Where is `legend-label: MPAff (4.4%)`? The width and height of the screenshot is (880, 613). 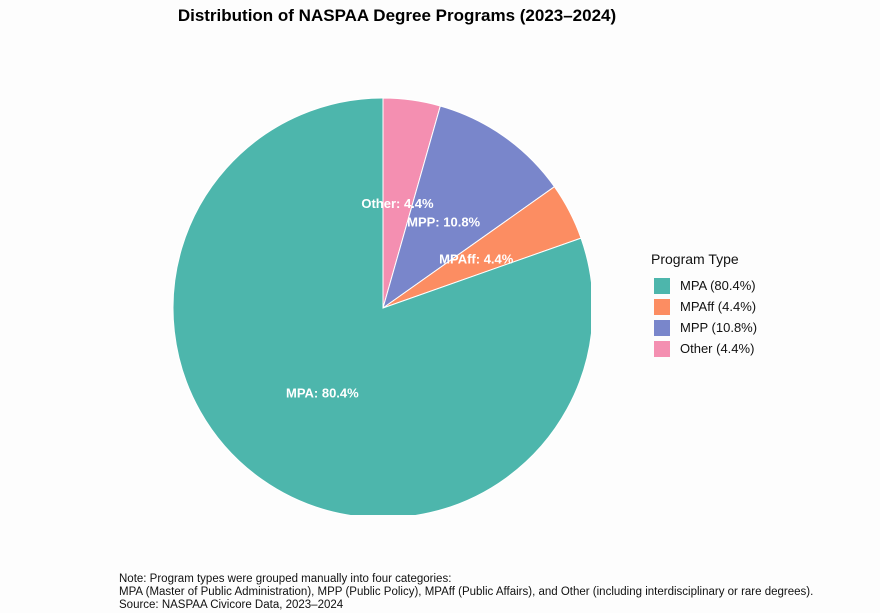
legend-label: MPAff (4.4%) is located at coordinates (718, 306).